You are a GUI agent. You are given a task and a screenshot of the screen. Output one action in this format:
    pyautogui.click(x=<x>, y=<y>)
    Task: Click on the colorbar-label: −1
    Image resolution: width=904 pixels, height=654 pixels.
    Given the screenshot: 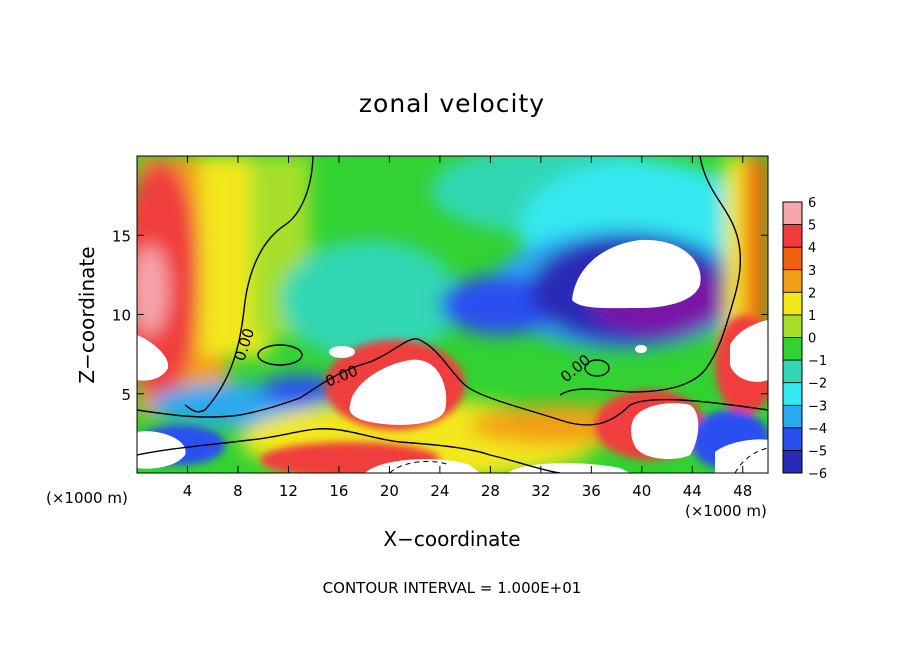 What is the action you would take?
    pyautogui.click(x=817, y=361)
    